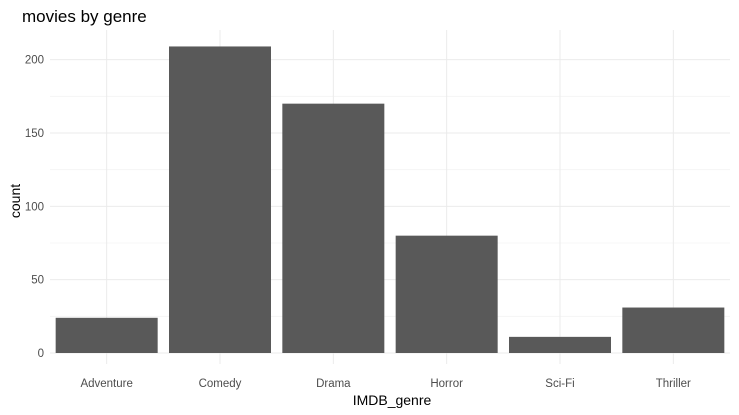  Describe the element at coordinates (34, 134) in the screenshot. I see `y-tick-label: 150` at that location.